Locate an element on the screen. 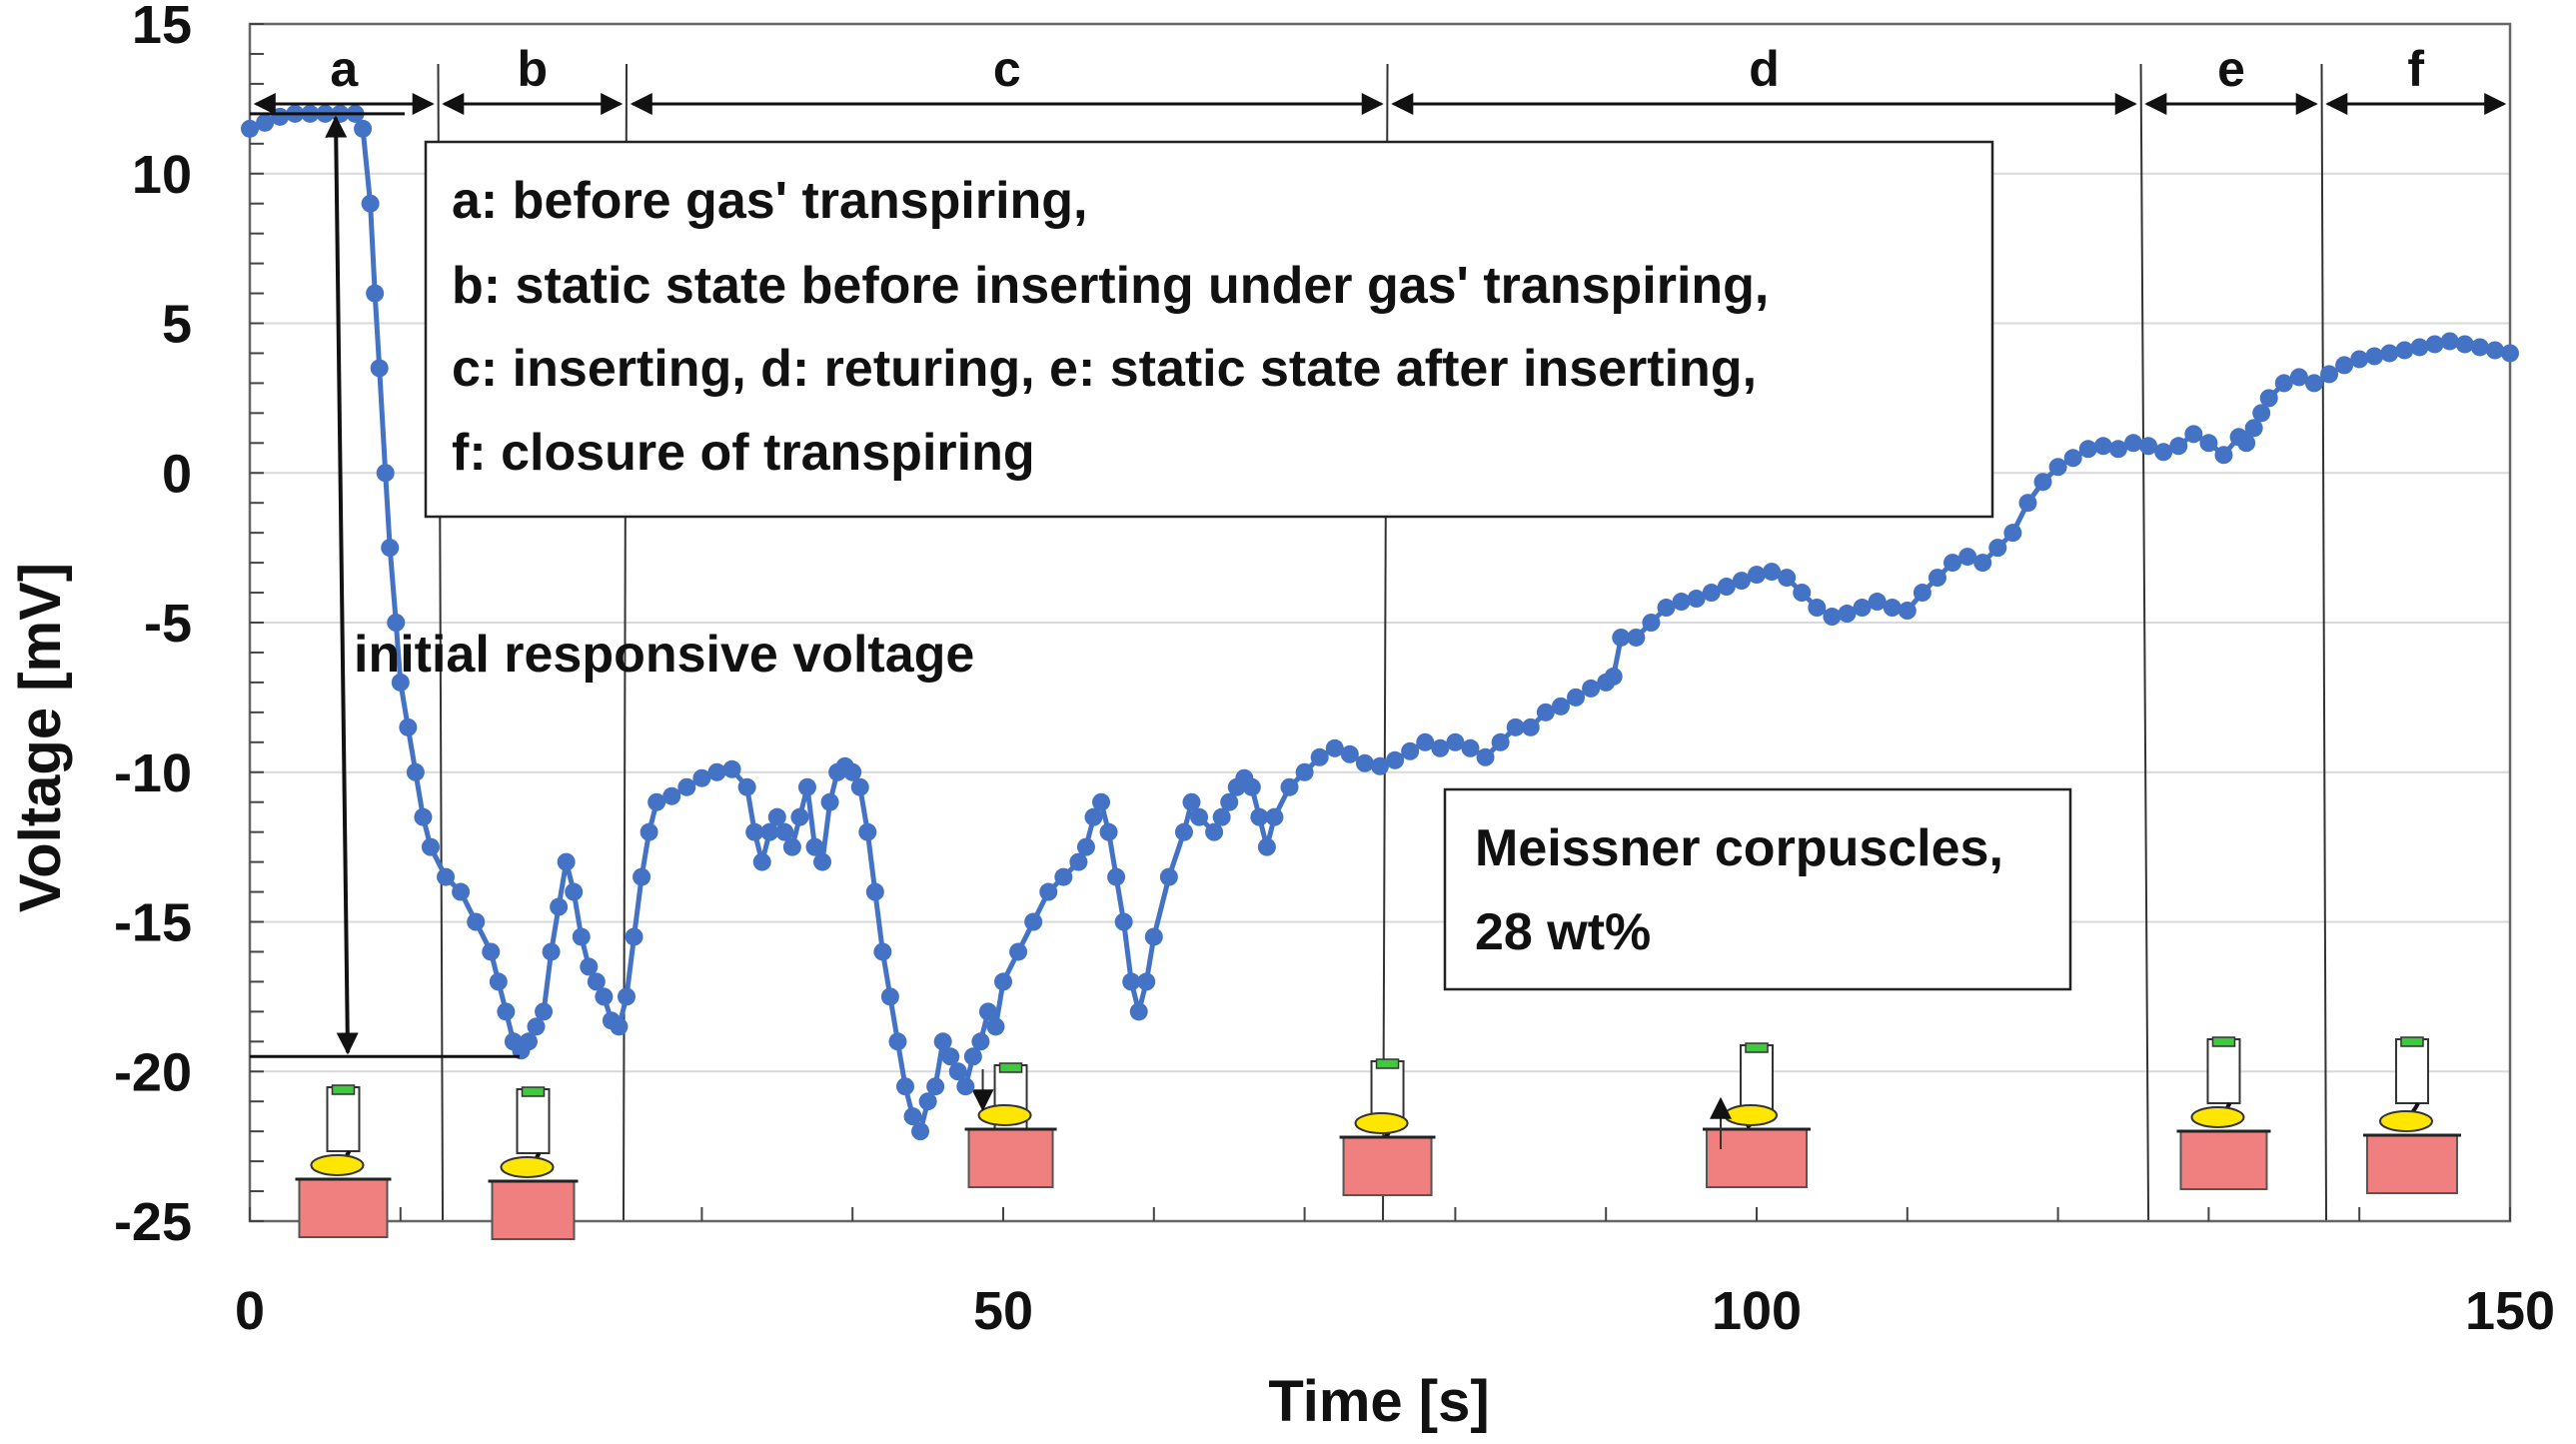  y-tick-label-4: -5 is located at coordinates (168, 624).